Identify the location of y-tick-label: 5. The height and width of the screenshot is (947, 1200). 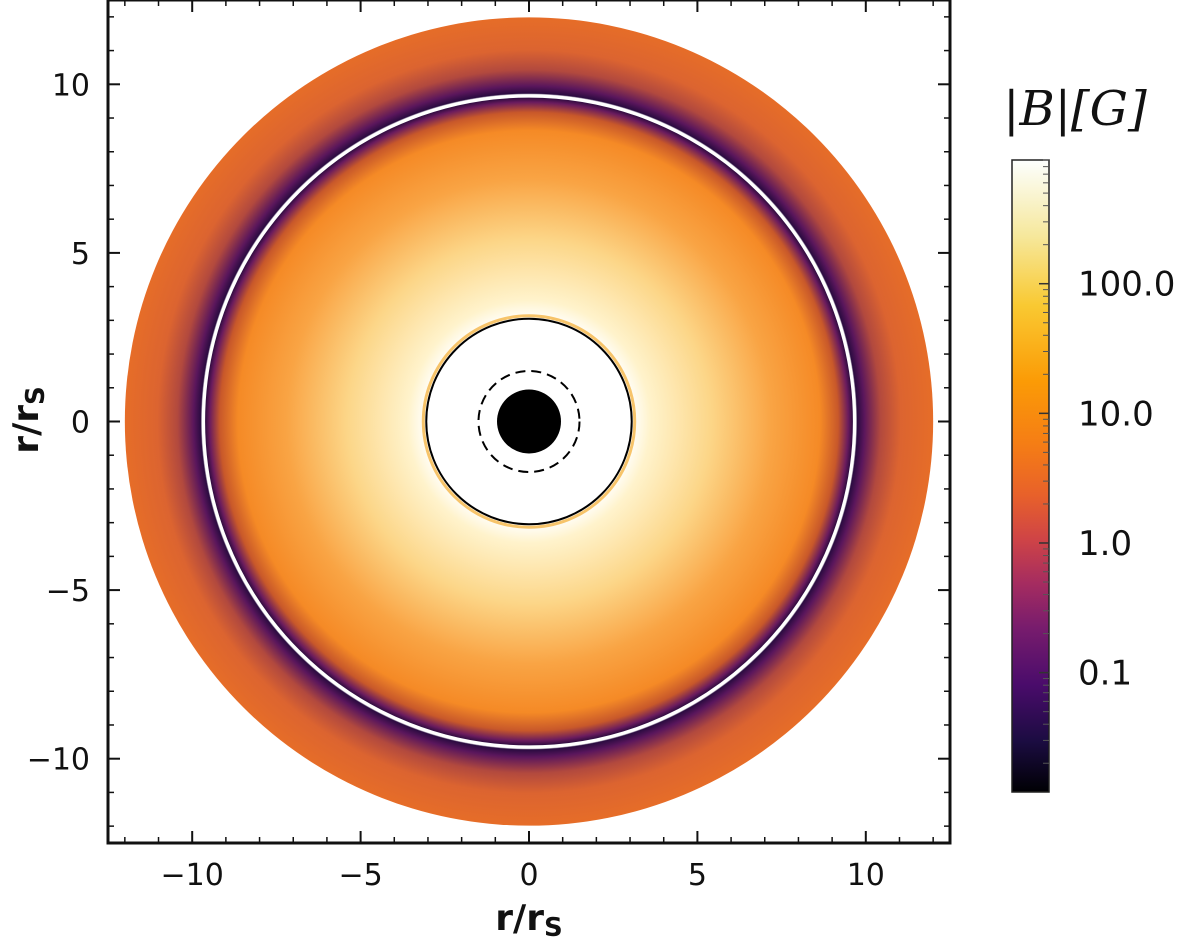
(80, 254).